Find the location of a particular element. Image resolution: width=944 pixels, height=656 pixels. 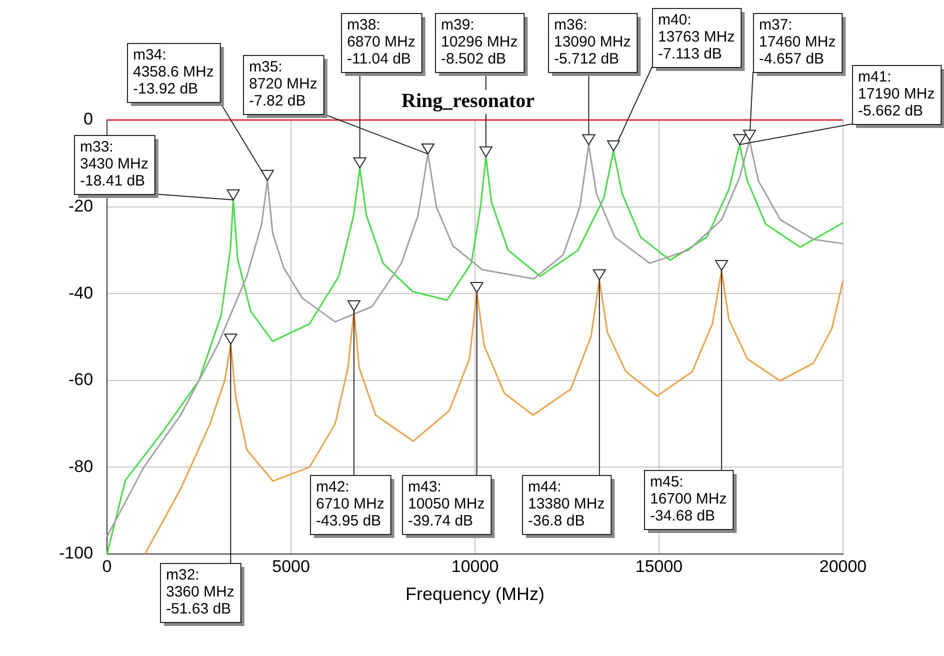

x-tick-label: 20000 is located at coordinates (843, 566).